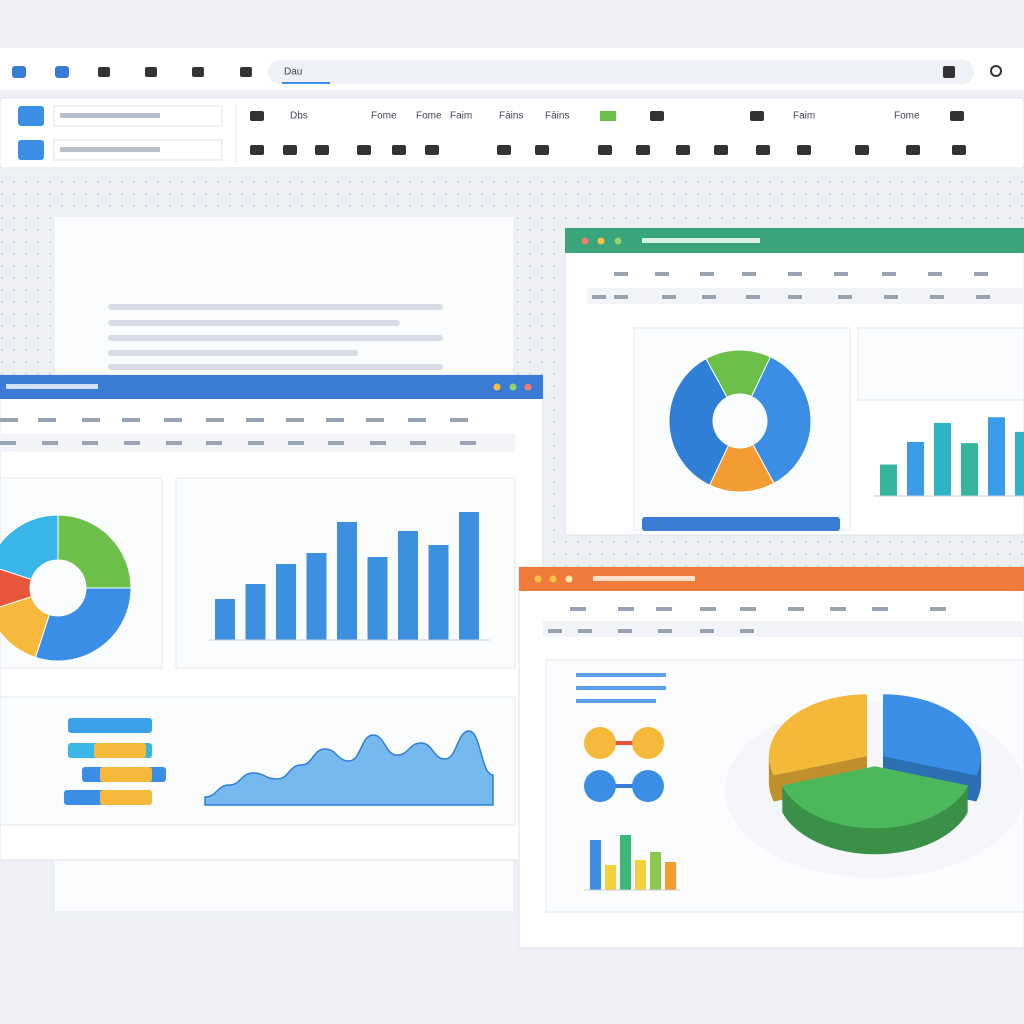 This screenshot has height=1024, width=1024. Describe the element at coordinates (608, 133) in the screenshot. I see `ribbon-icons: Dbs Fome Fome Faim Fāins Fāins Faim Fome` at that location.